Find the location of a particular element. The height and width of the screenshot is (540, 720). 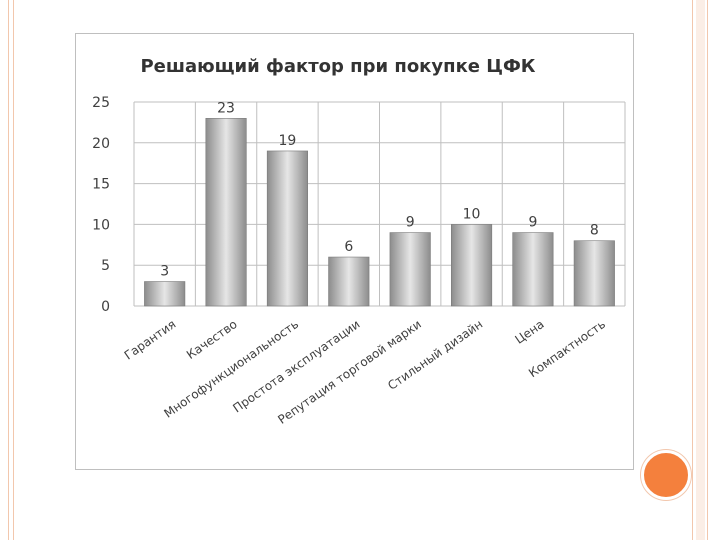

decorative-orange-circle is located at coordinates (666, 475).